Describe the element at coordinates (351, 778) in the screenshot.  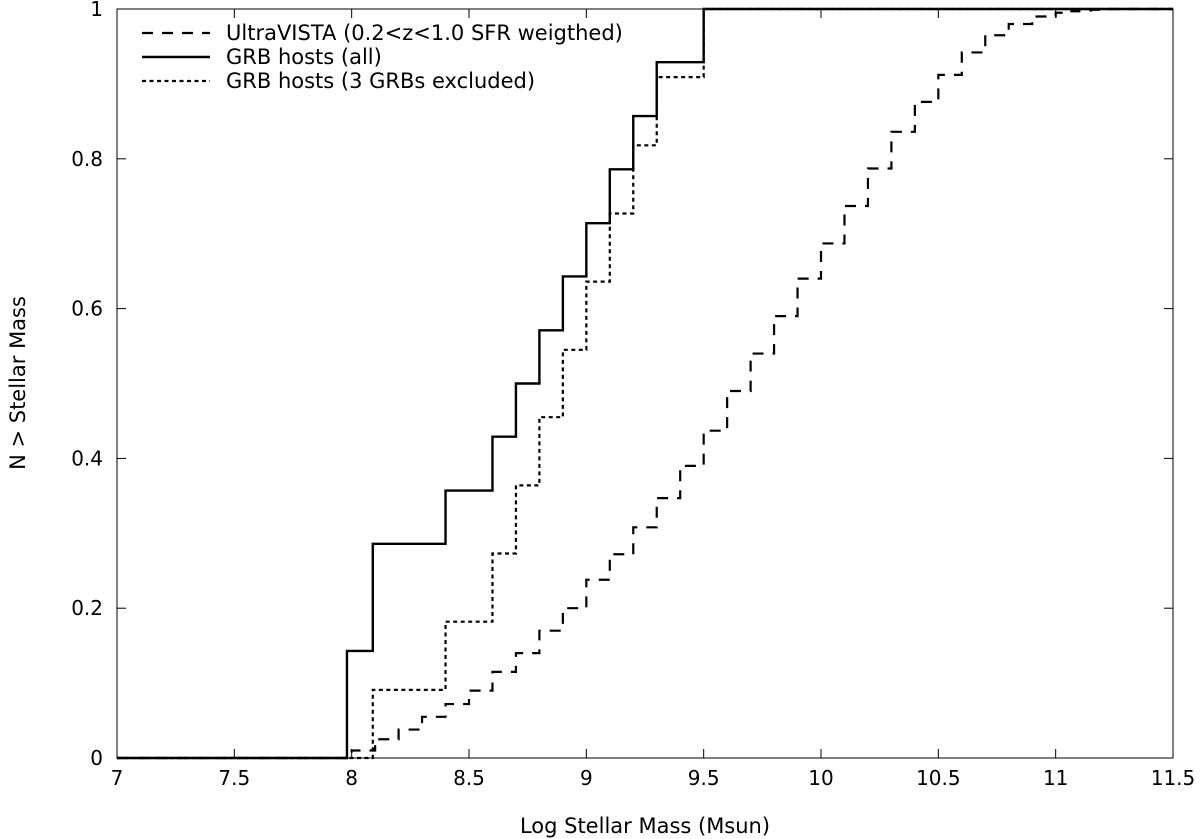
I see `x-tick-label: 8` at that location.